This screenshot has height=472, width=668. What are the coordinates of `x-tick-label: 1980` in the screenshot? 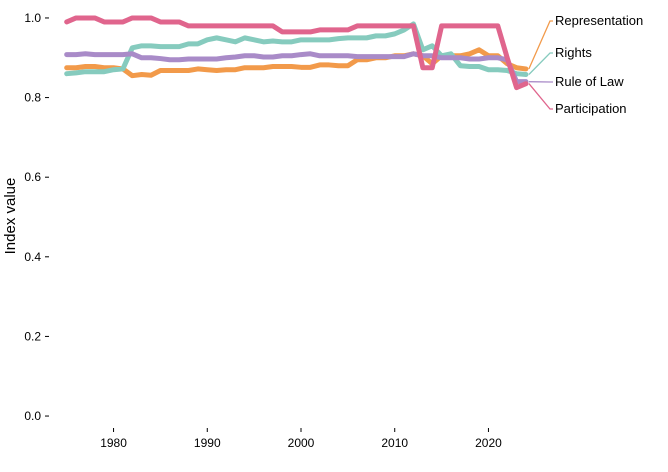 It's located at (113, 443).